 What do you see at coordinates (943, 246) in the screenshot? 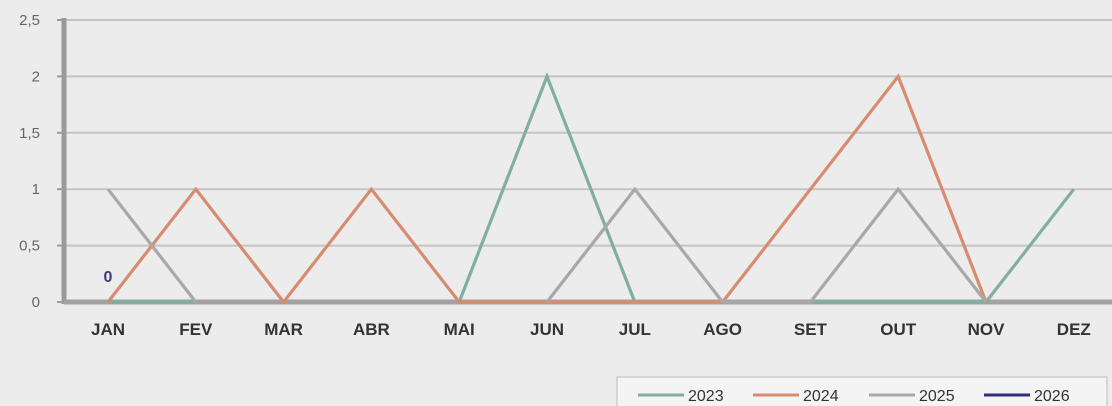
I see `series-line-2023` at bounding box center [943, 246].